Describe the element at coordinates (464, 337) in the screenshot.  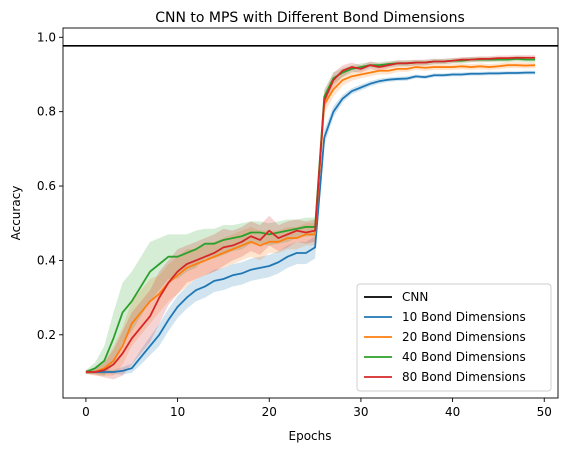
I see `legend-entry: 20 Bond Dimensions` at that location.